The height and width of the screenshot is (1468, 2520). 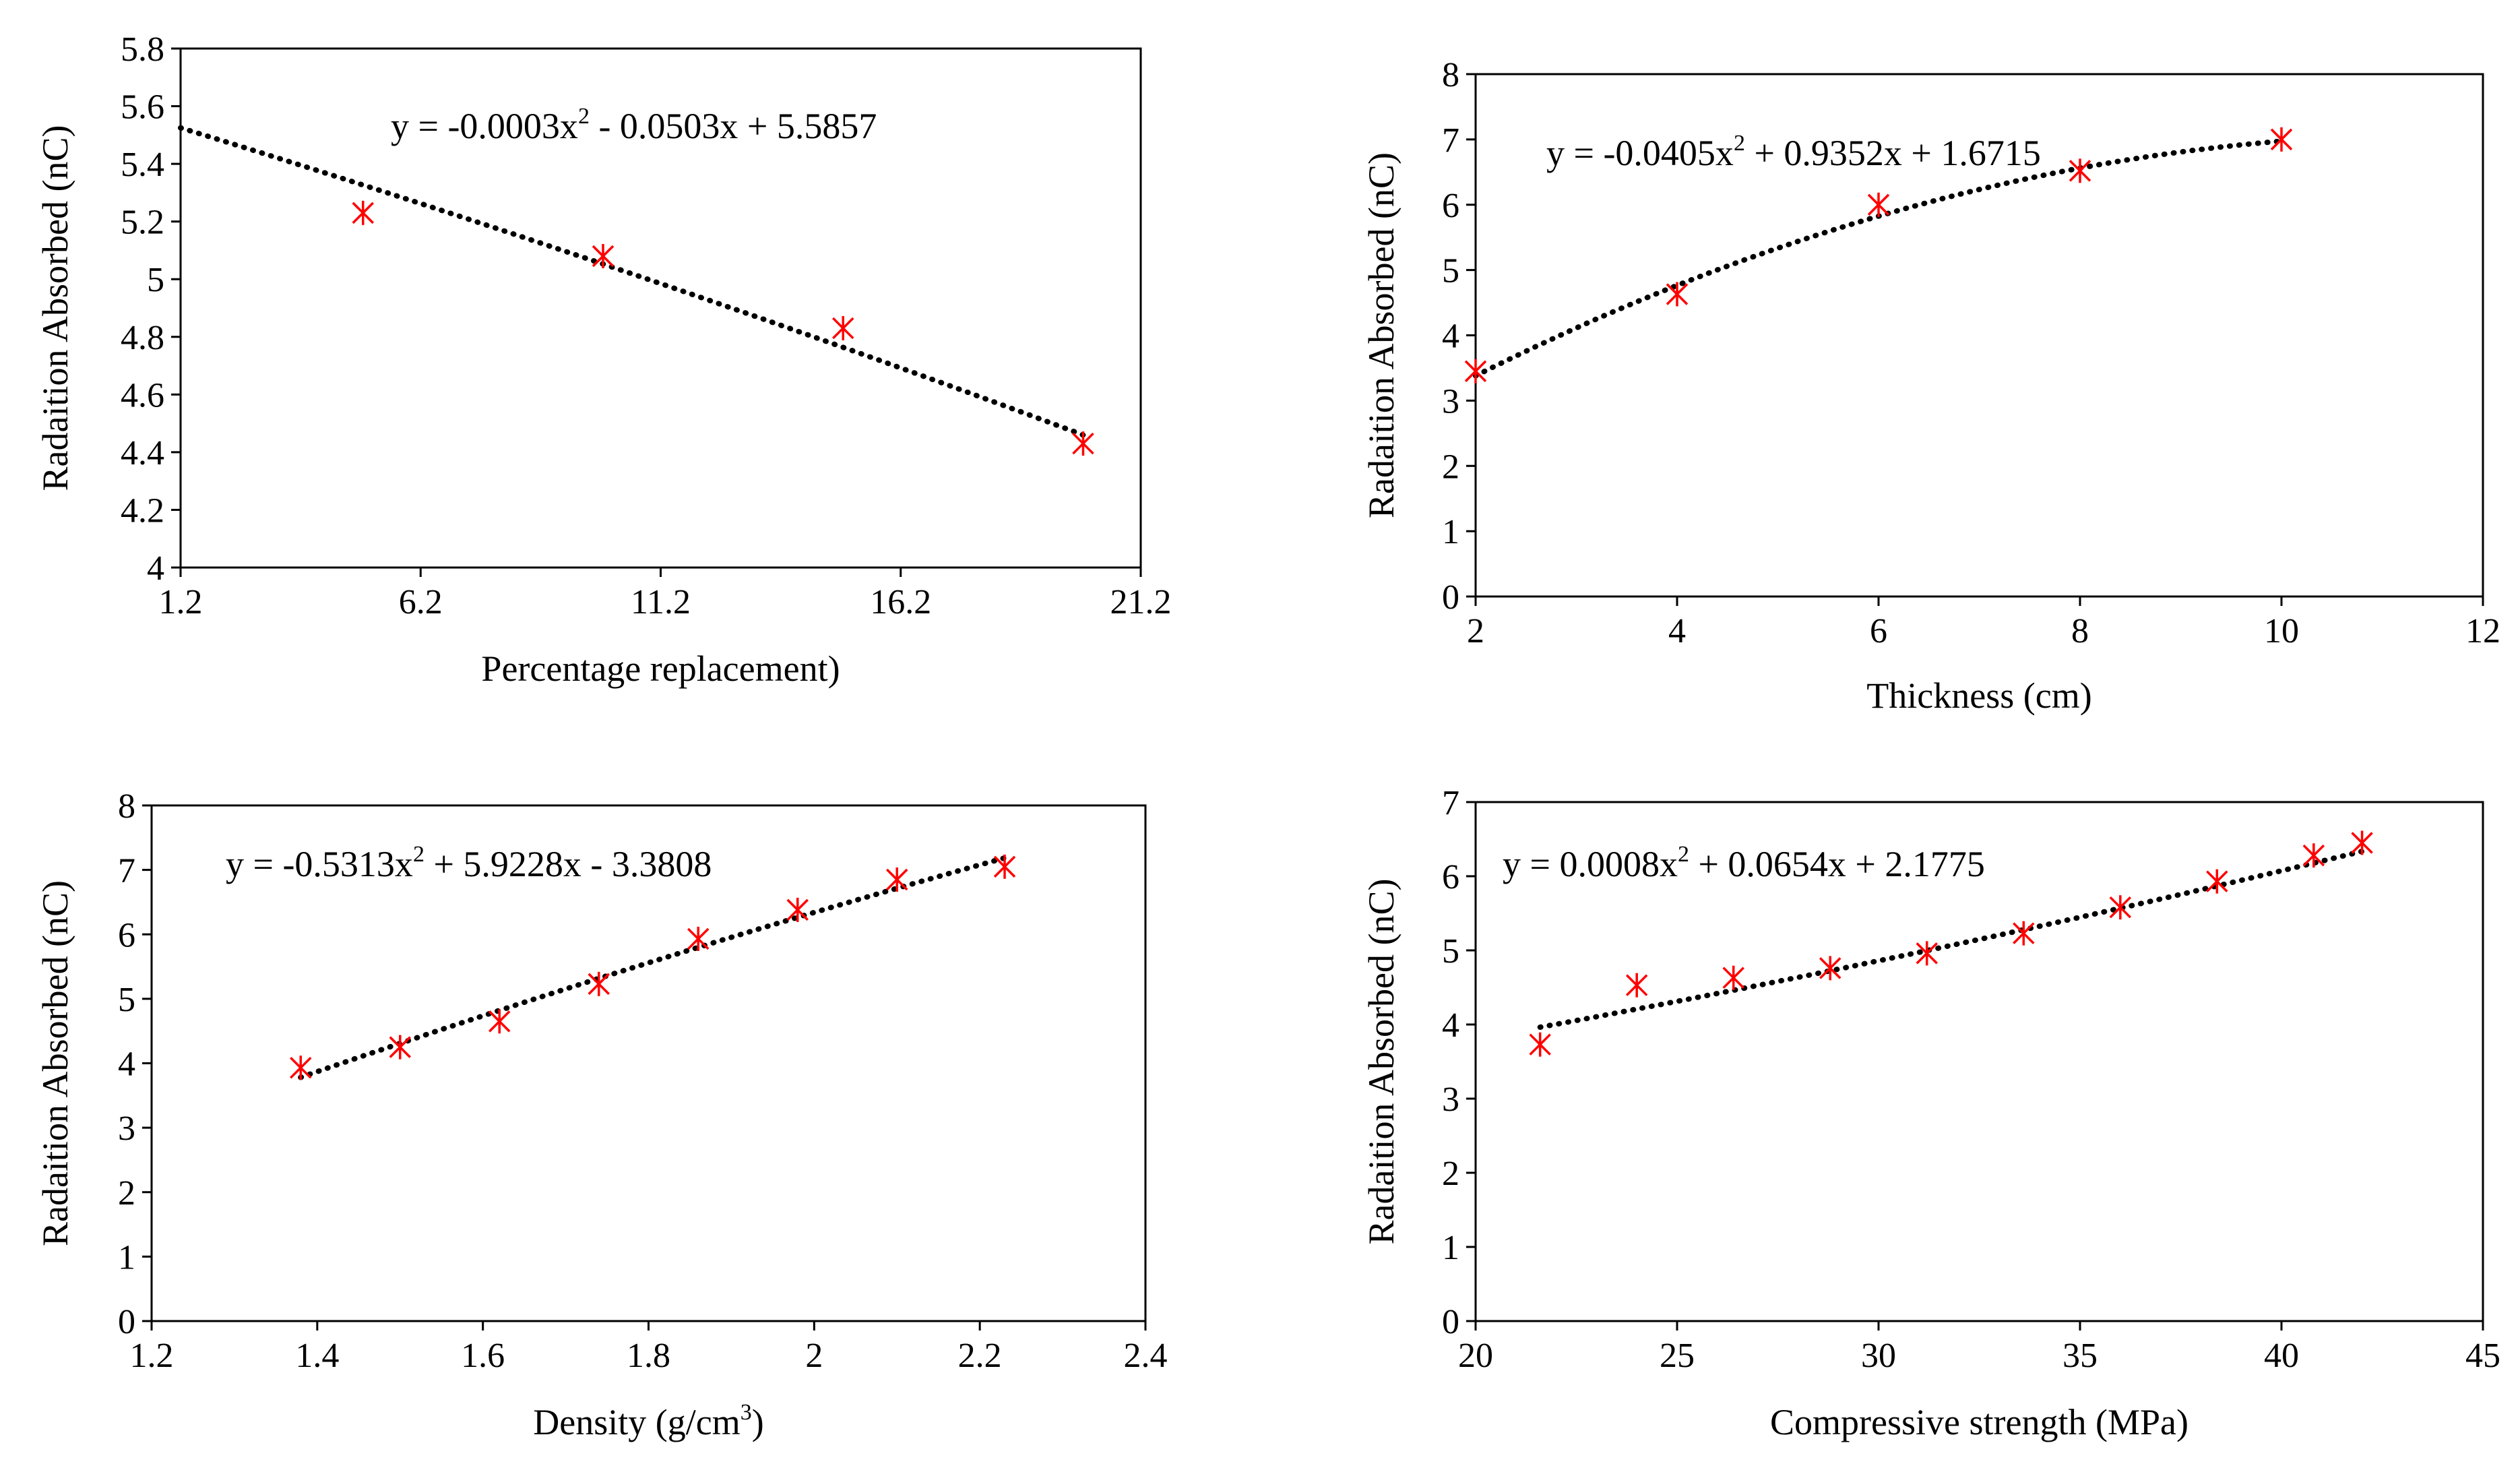 What do you see at coordinates (2281, 1356) in the screenshot?
I see `chart4-x-tick-label: 40` at bounding box center [2281, 1356].